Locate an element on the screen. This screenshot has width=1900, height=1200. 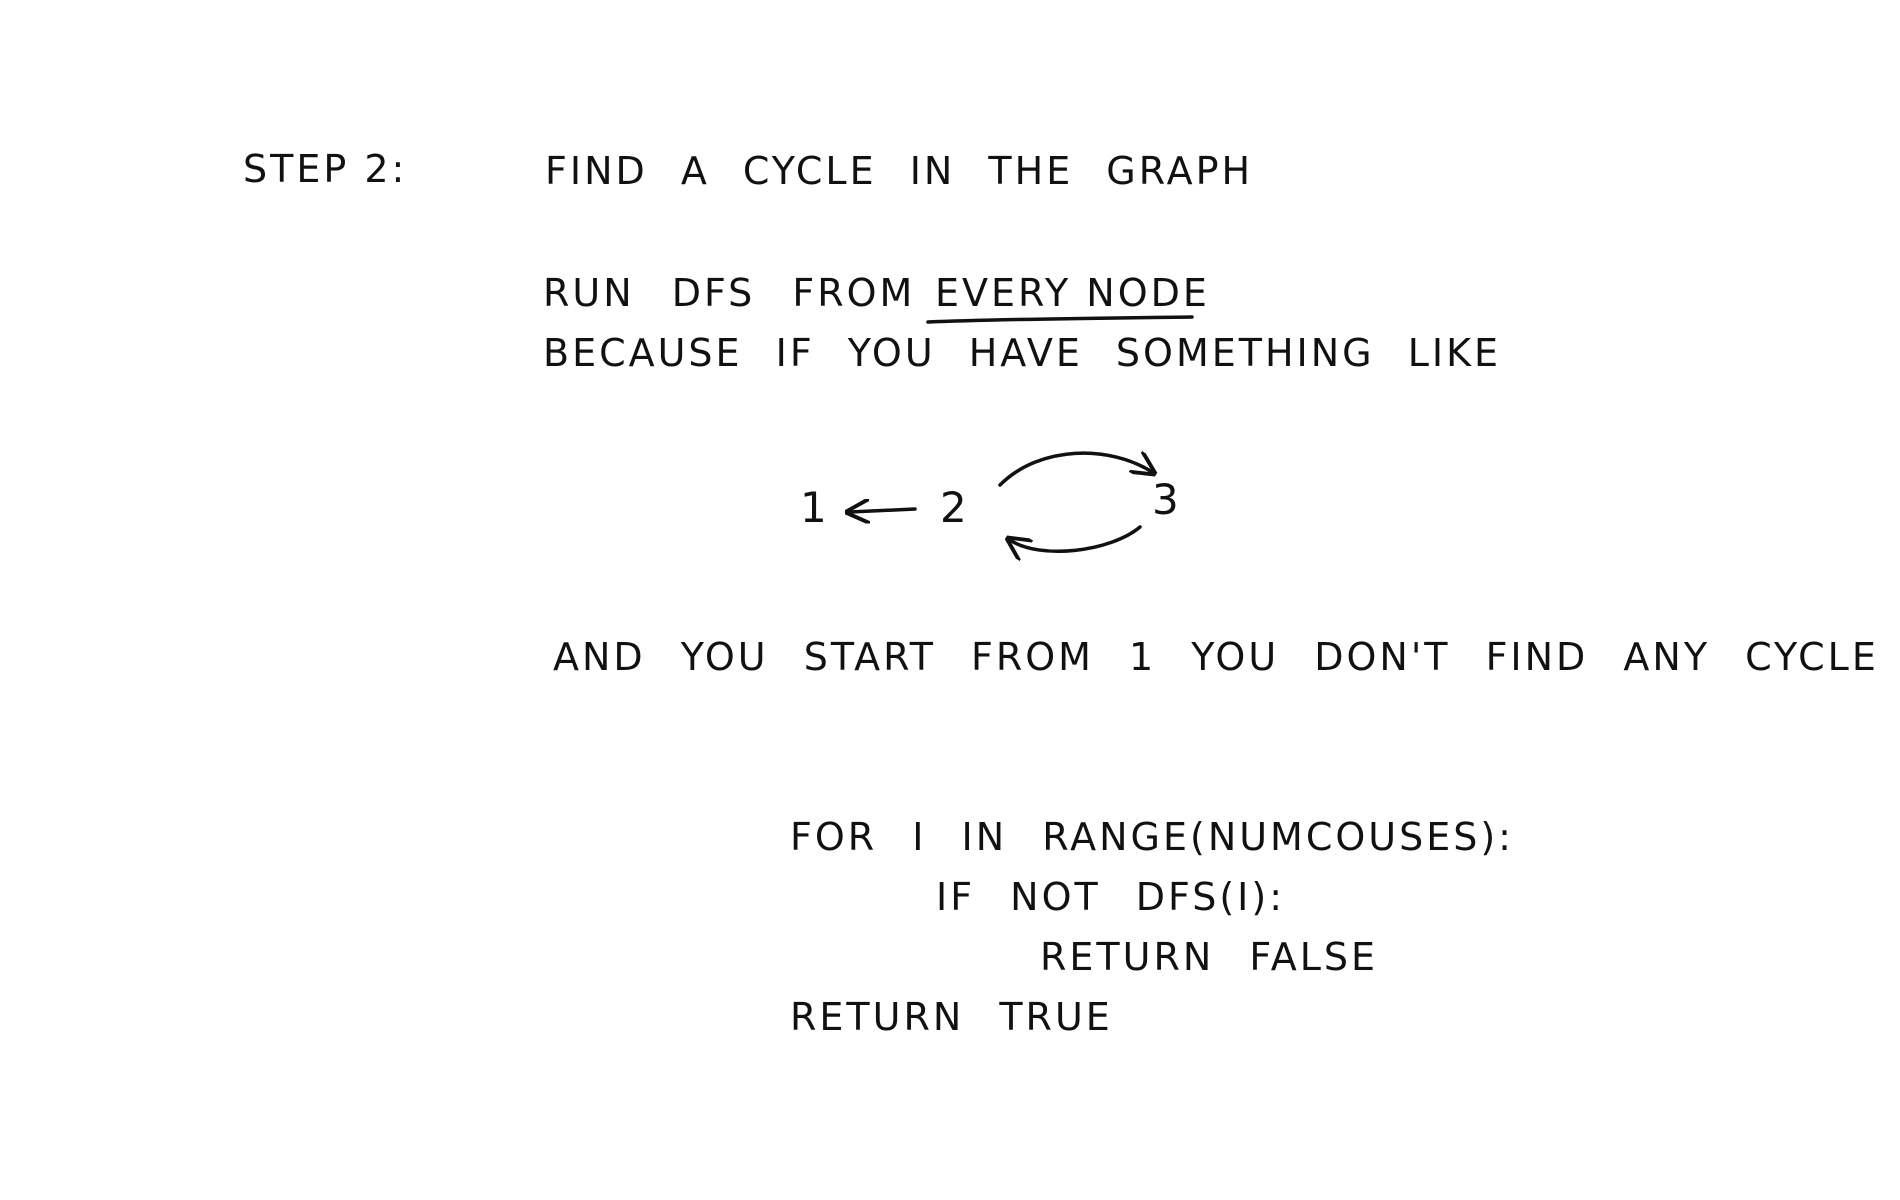
code-line-return-false: RETURN FALSE is located at coordinates (1209, 957).